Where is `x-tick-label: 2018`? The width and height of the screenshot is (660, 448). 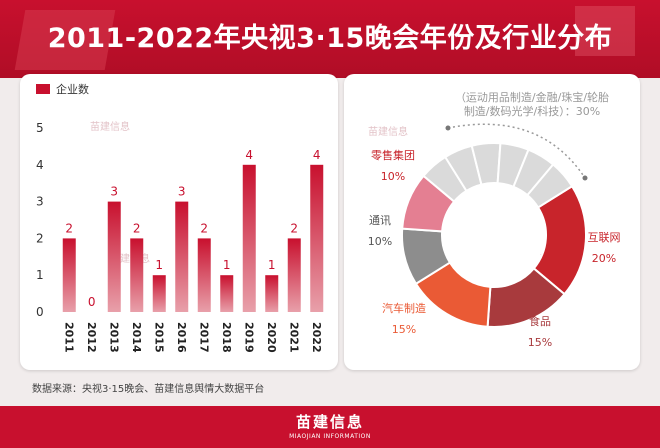 x-tick-label: 2018 is located at coordinates (226, 337).